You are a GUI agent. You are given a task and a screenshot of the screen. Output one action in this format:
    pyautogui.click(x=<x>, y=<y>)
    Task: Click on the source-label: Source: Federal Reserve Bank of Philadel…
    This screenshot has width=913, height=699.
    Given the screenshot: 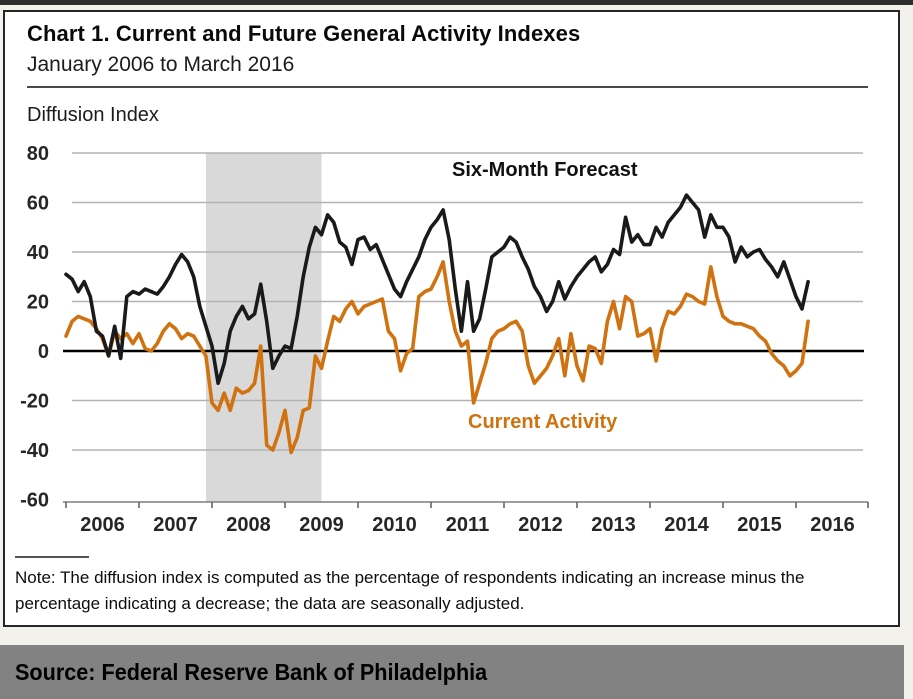 What is the action you would take?
    pyautogui.click(x=251, y=671)
    